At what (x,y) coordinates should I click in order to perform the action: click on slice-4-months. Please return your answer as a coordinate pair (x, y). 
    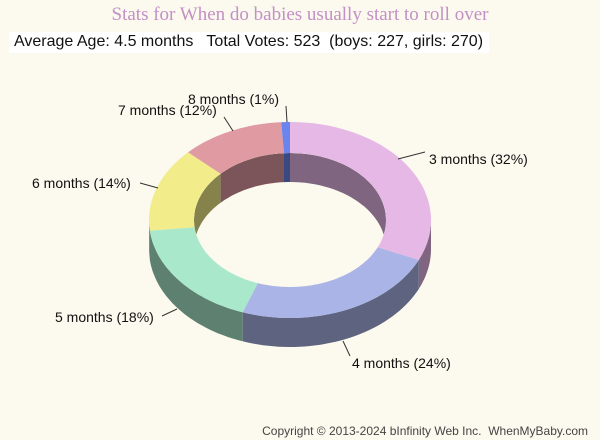
    Looking at the image, I should click on (330, 282).